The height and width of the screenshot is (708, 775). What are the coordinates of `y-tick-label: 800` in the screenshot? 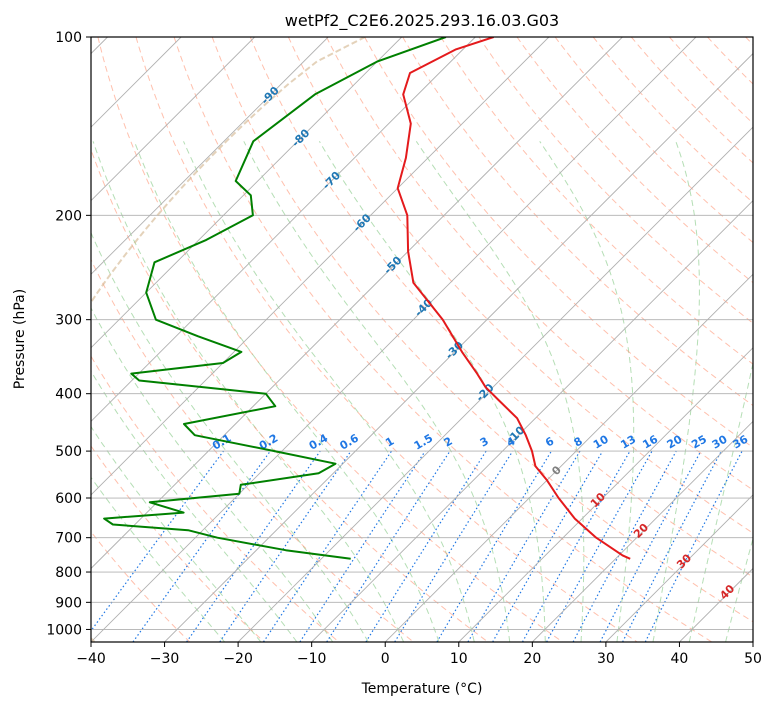 It's located at (68, 573).